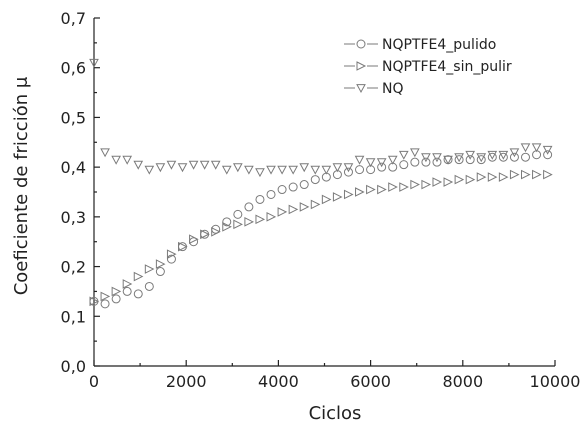  Describe the element at coordinates (555, 381) in the screenshot. I see `x-tick-label: 10000` at that location.